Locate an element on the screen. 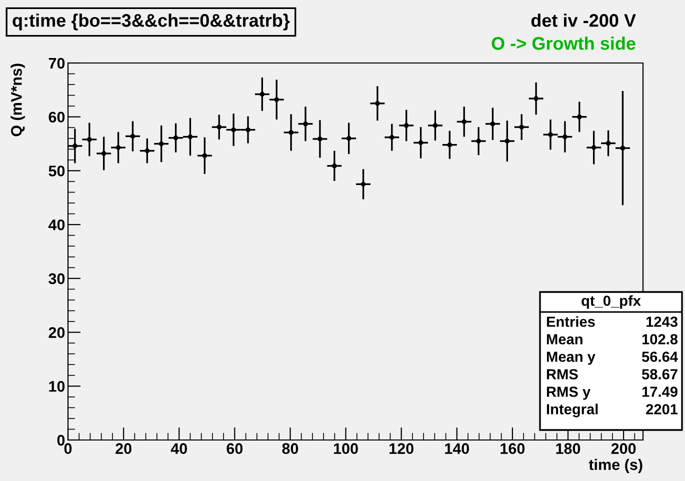 The height and width of the screenshot is (481, 685). text: O -> Growth side is located at coordinates (564, 43).